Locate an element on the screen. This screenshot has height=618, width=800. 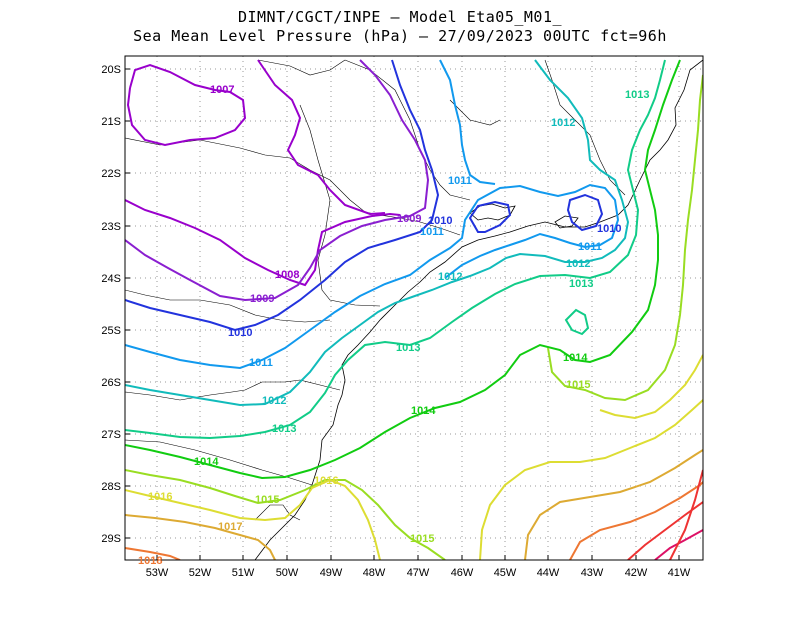
lon-tick-label: 47W is located at coordinates (418, 573).